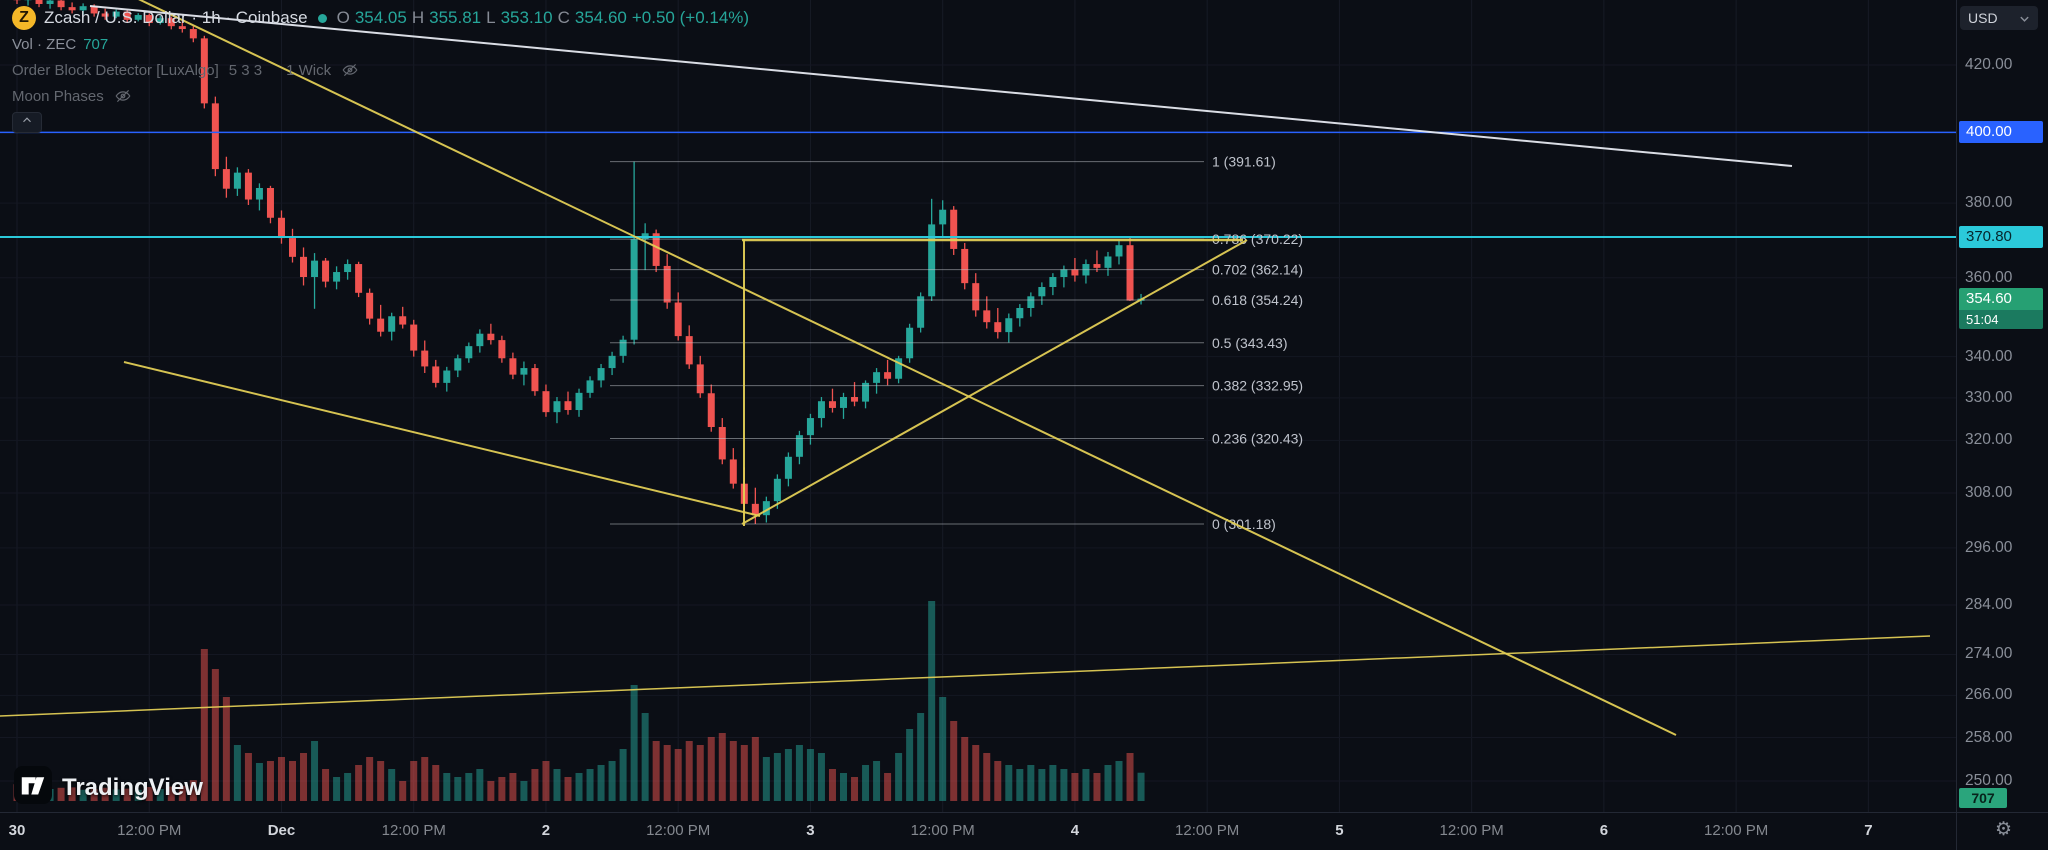 Image resolution: width=2048 pixels, height=850 pixels. What do you see at coordinates (1988, 278) in the screenshot?
I see `price-tick-label: 360.00` at bounding box center [1988, 278].